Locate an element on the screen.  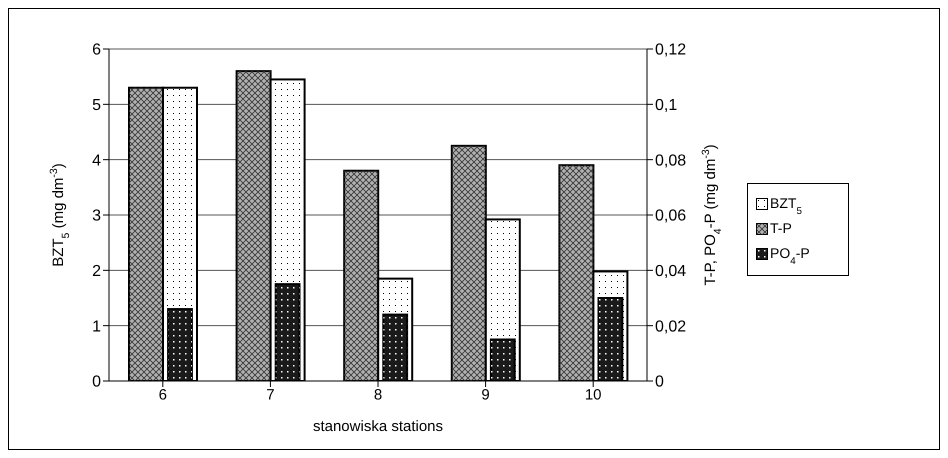
legend-label: T-P is located at coordinates (781, 228).